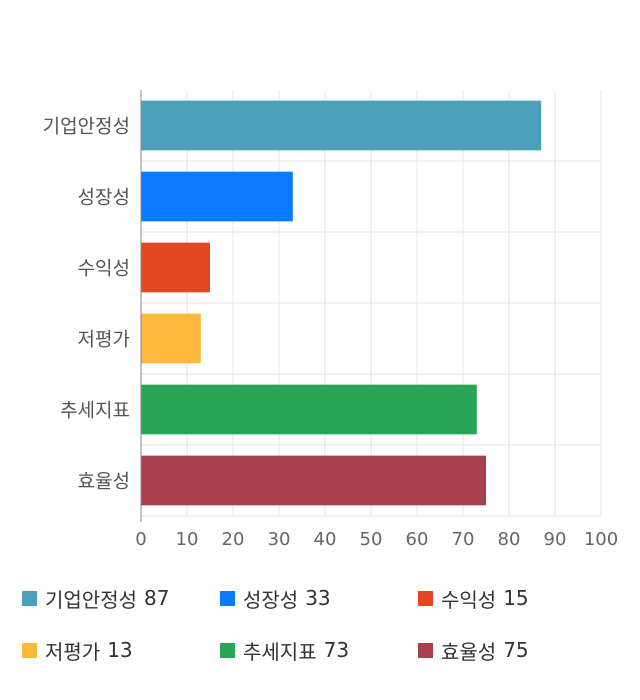  Describe the element at coordinates (336, 650) in the screenshot. I see `legend-value: 73` at that location.